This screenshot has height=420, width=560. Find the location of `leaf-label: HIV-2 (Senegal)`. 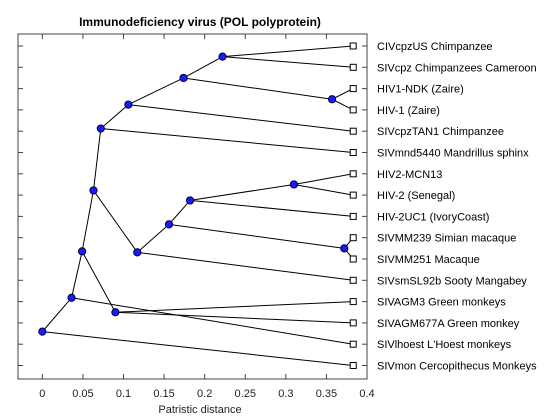

leaf-label: HIV-2 (Senegal) is located at coordinates (416, 196).